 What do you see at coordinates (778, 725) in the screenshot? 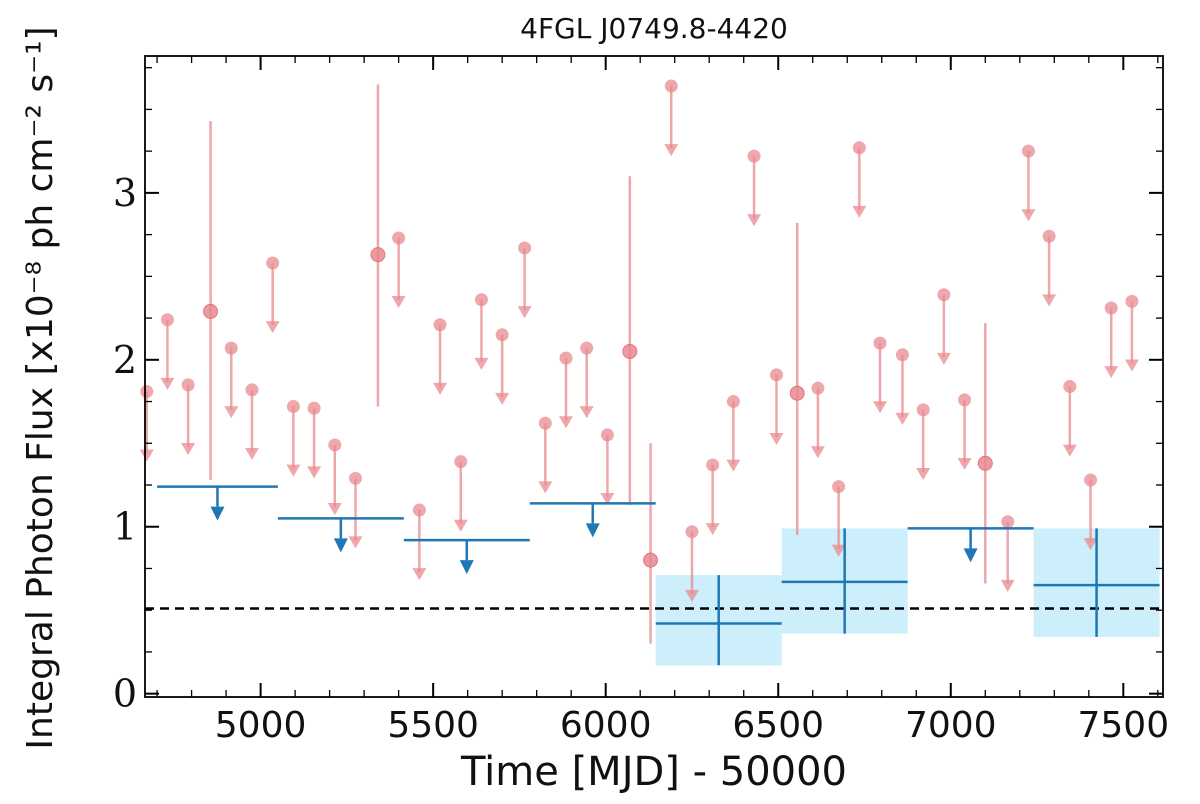
I see `x-tick-label: 6500` at bounding box center [778, 725].